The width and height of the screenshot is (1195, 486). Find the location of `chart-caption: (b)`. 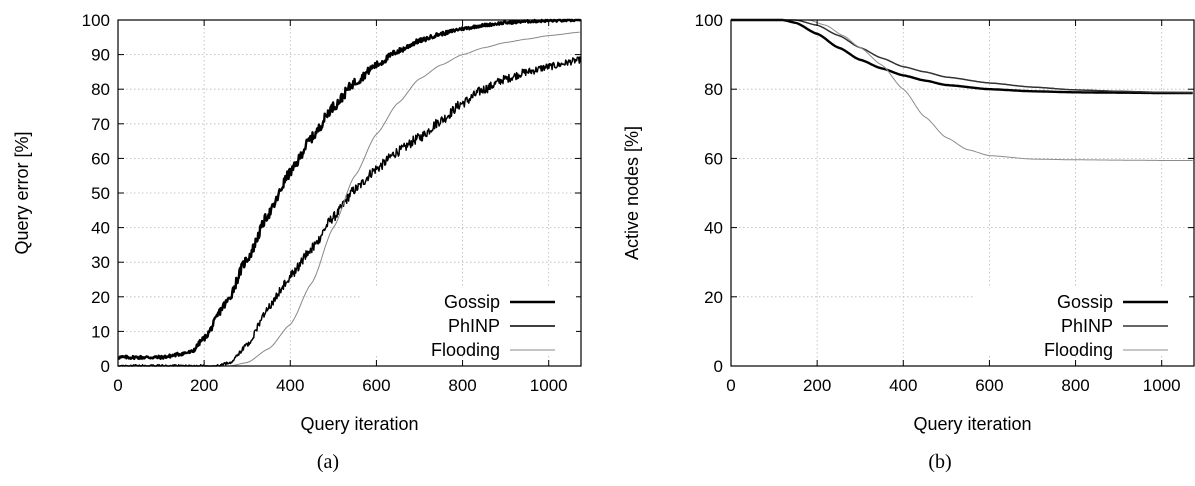

chart-caption: (b) is located at coordinates (939, 462).